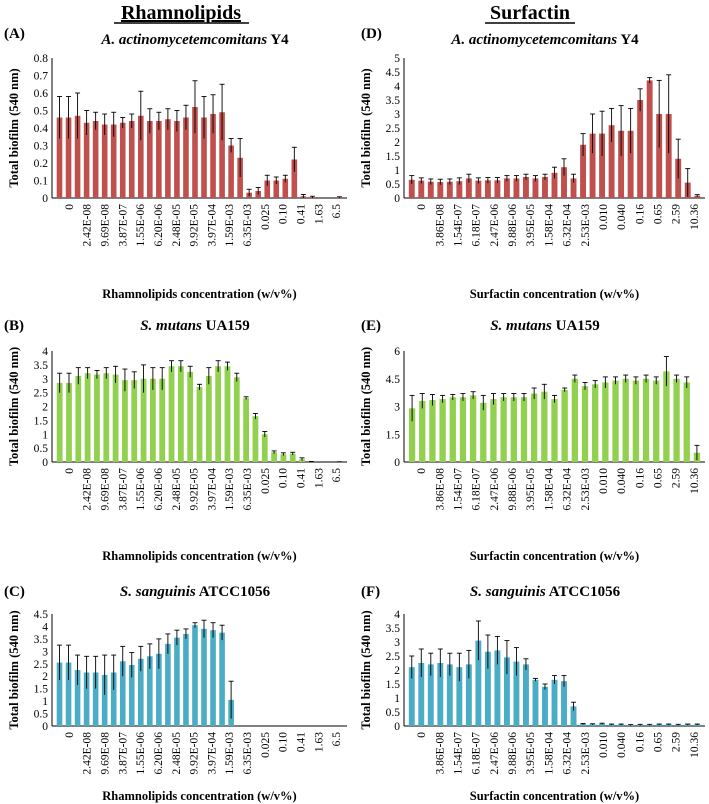 The image size is (709, 804). What do you see at coordinates (284, 478) in the screenshot?
I see `x-tick-label: 0.10` at bounding box center [284, 478].